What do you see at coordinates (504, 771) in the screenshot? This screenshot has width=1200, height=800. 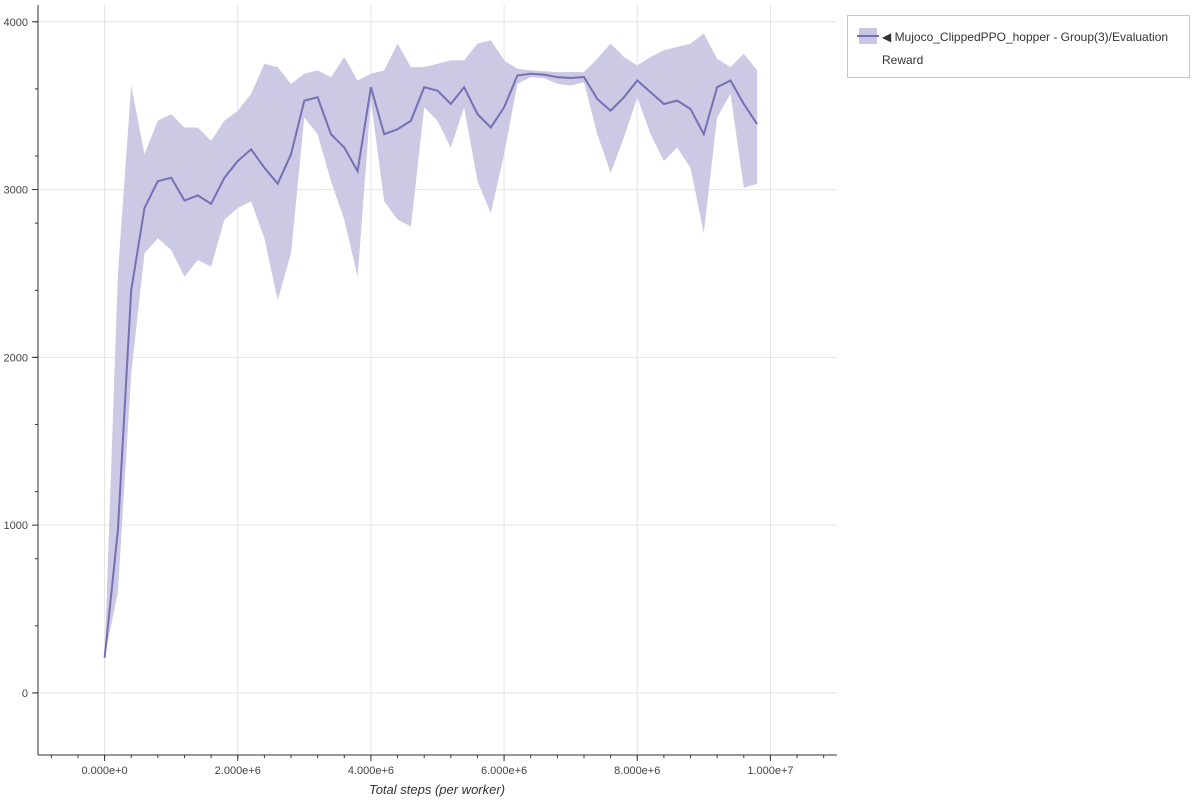 I see `x-tick-label: 6.000e+6` at bounding box center [504, 771].